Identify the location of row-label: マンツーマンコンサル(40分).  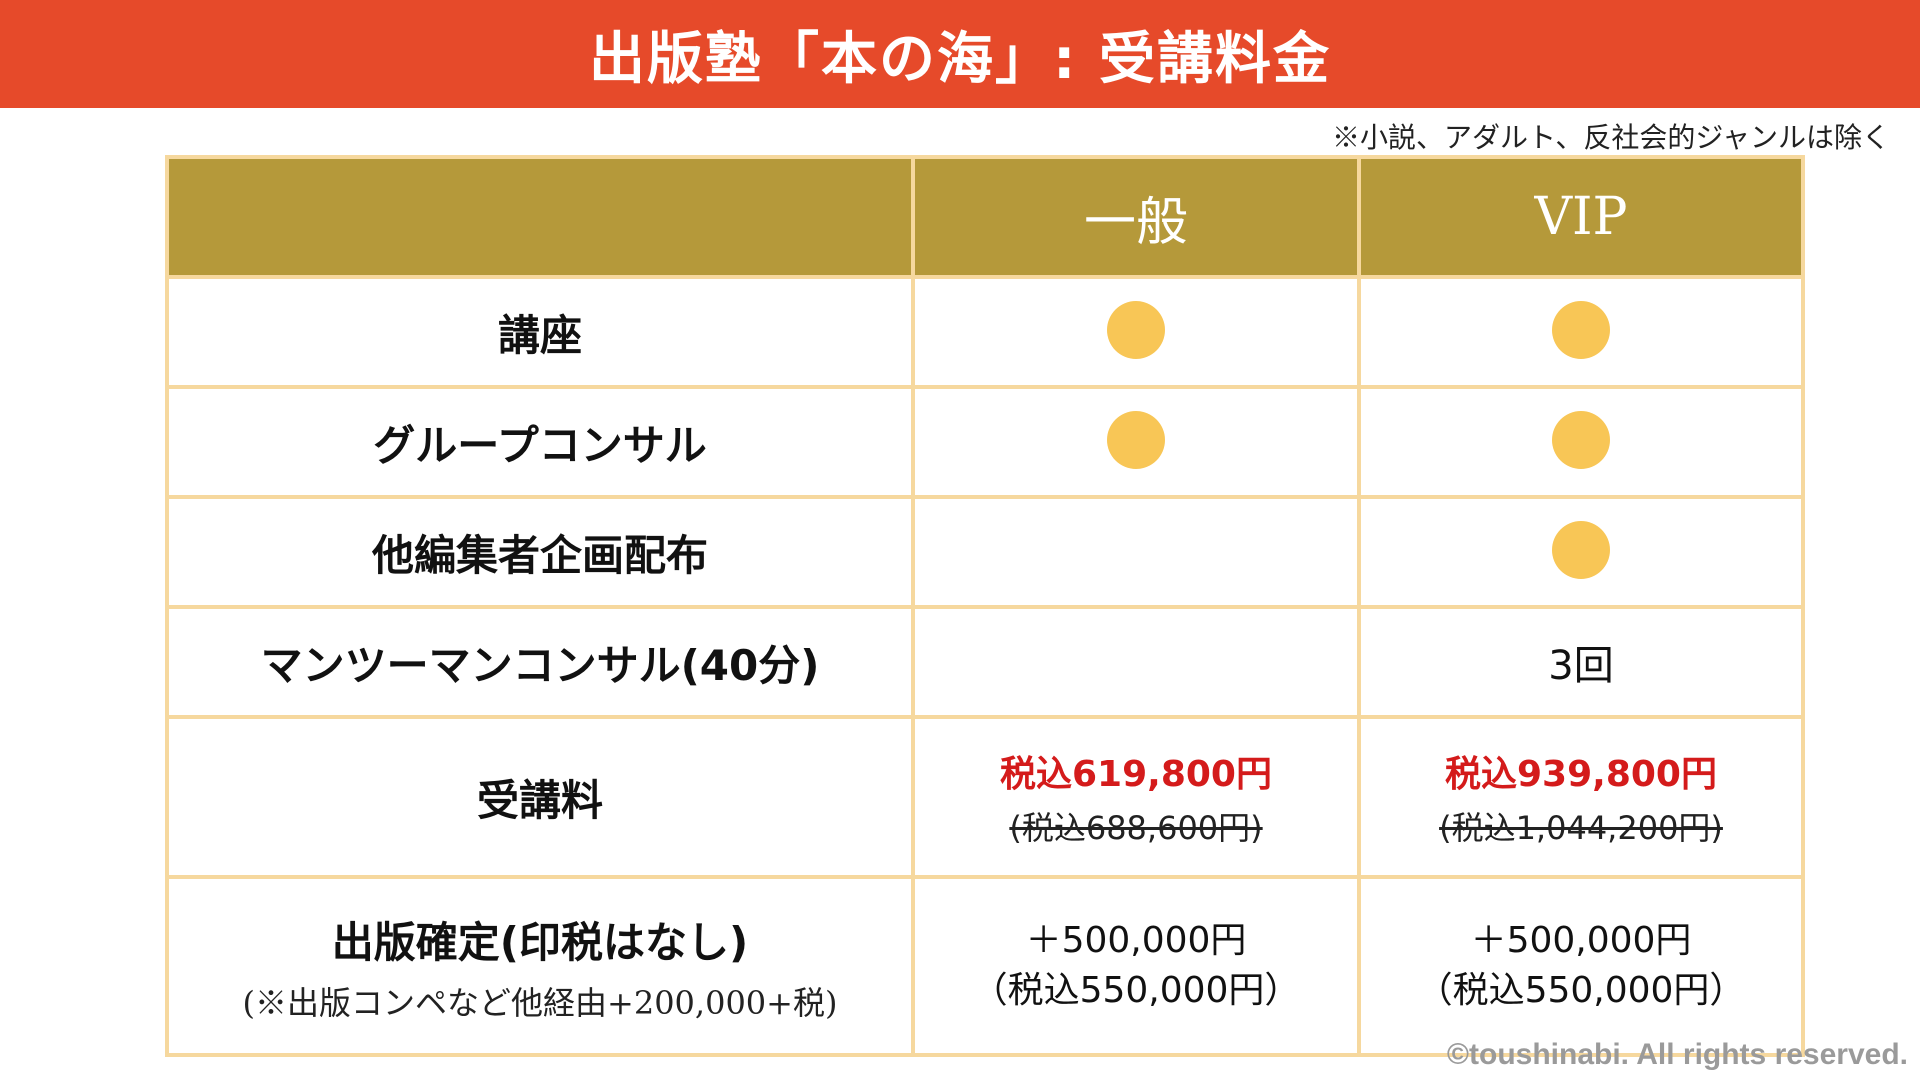
(540, 665).